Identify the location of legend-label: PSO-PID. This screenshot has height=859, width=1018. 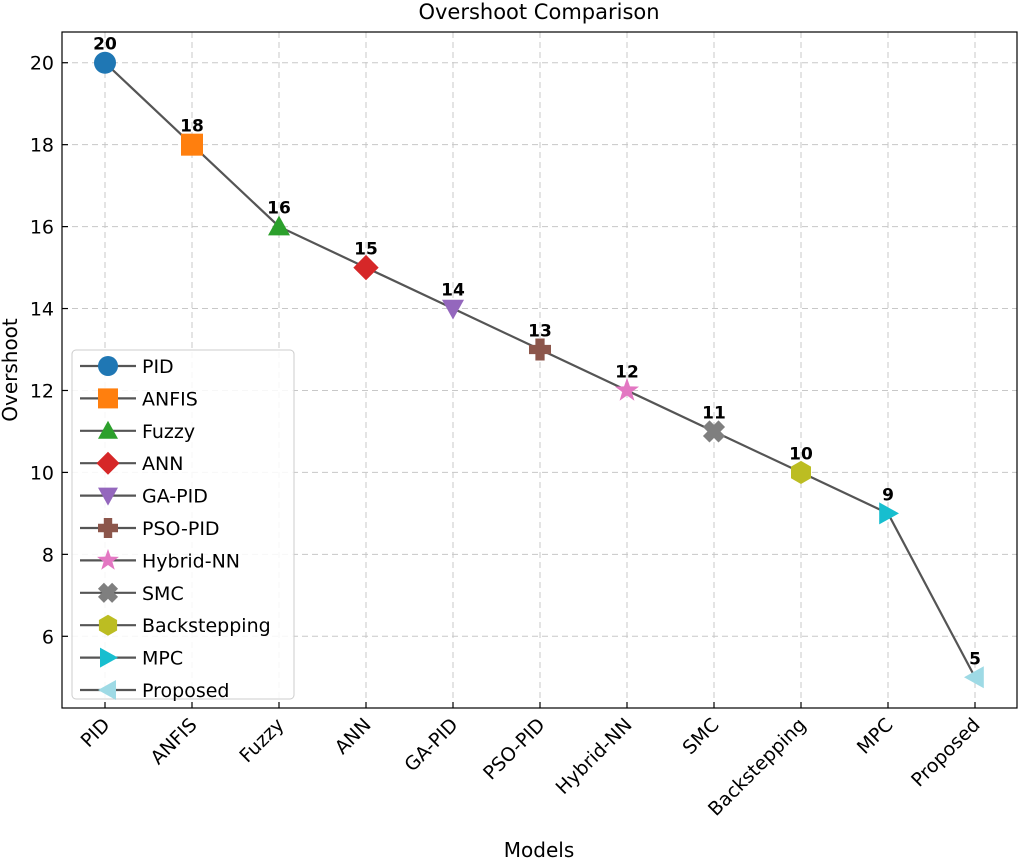
(181, 529).